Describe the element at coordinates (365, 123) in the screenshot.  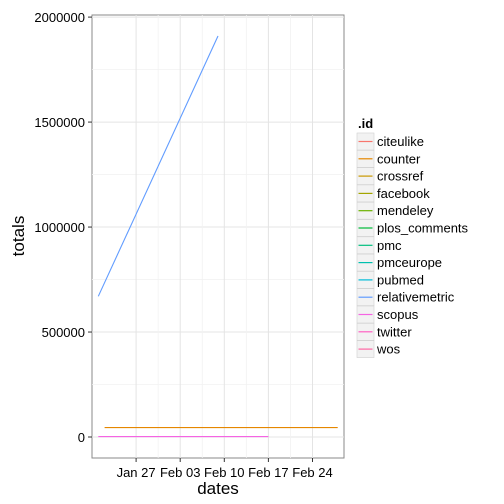
I see `legend-title: .id` at that location.